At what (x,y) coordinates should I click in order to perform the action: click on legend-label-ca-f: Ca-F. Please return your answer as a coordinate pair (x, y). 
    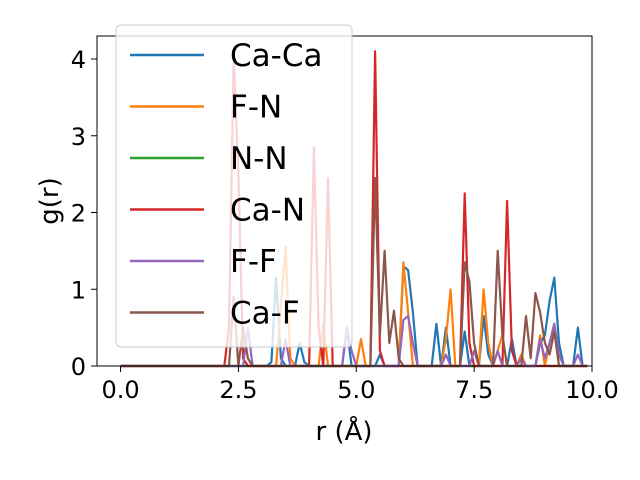
    Looking at the image, I should click on (265, 314).